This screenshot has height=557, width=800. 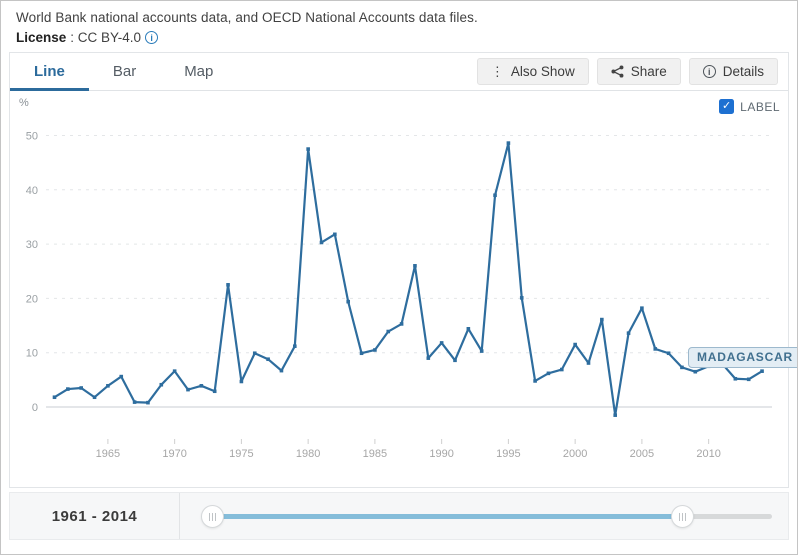 I want to click on svg-text: 2005, so click(x=642, y=454).